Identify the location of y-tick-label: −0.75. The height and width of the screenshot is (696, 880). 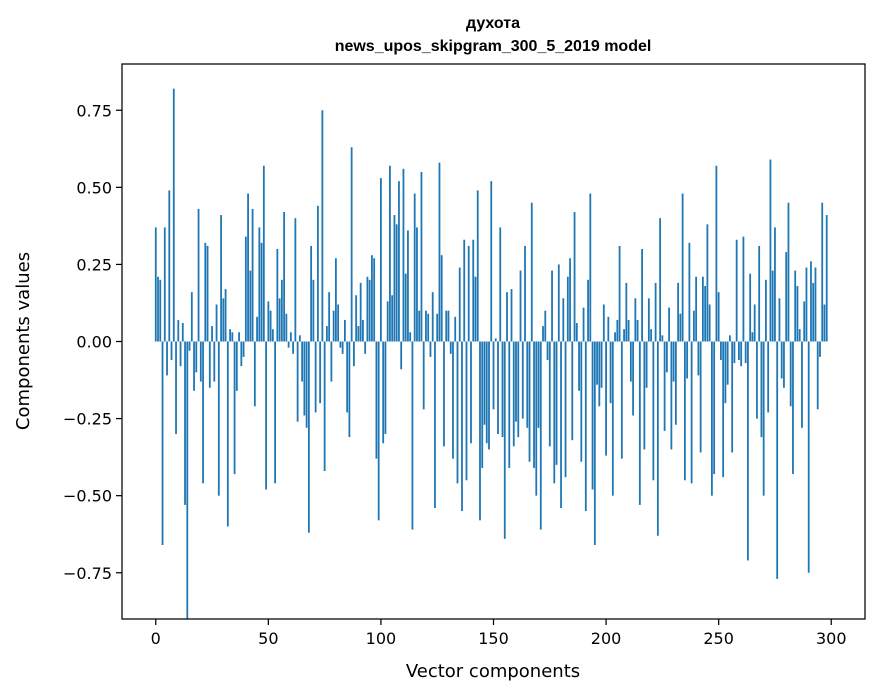
(87, 573).